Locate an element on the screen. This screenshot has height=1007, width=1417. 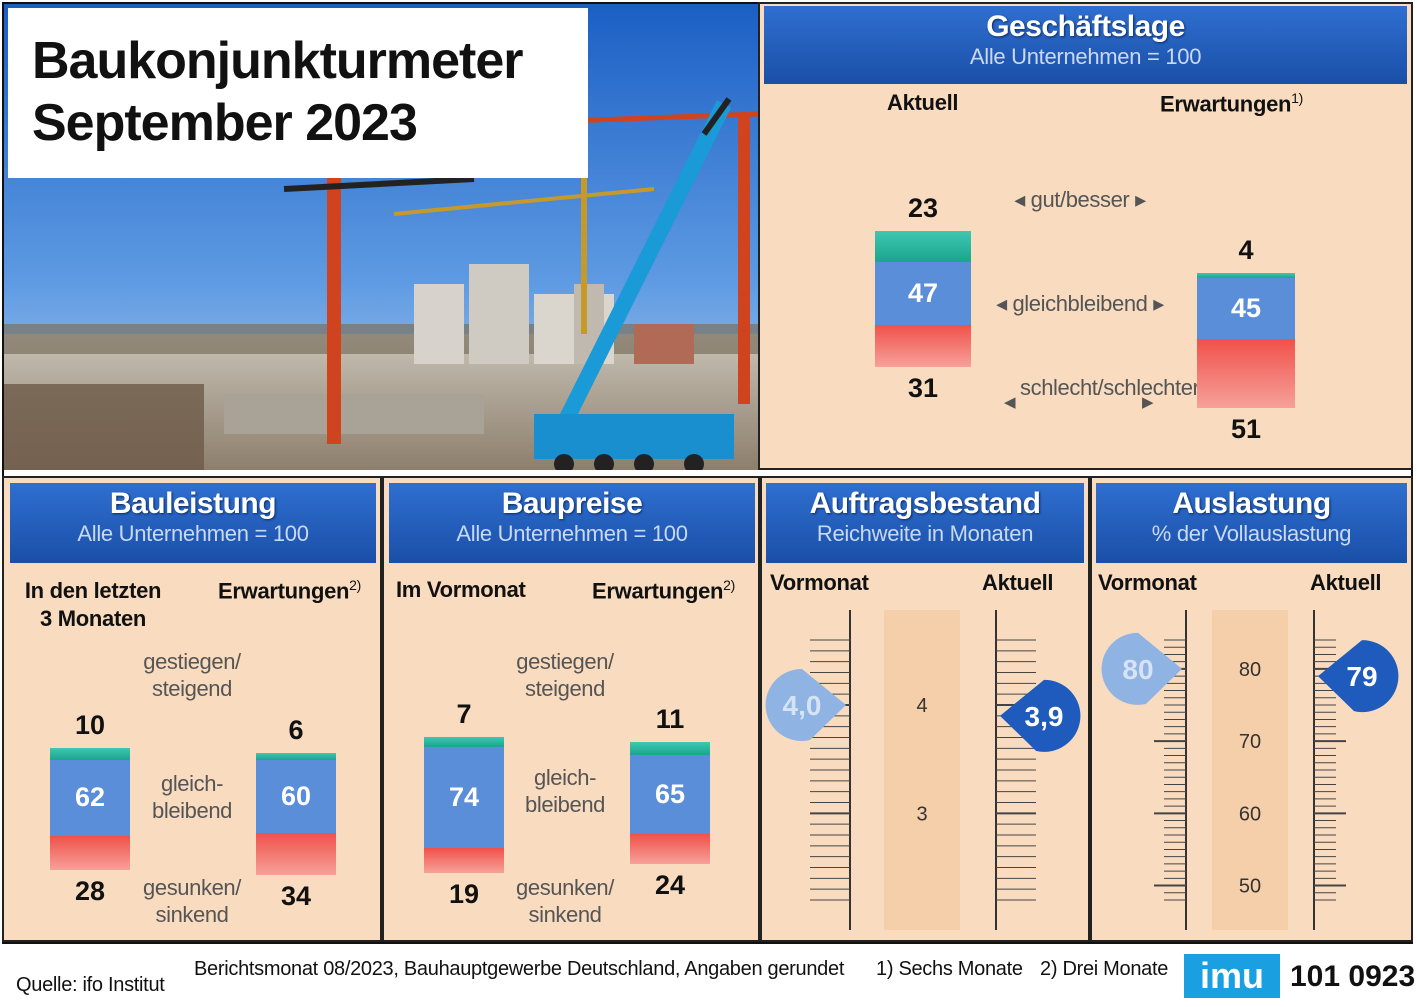
marker-current-label: 79 is located at coordinates (1361, 676).